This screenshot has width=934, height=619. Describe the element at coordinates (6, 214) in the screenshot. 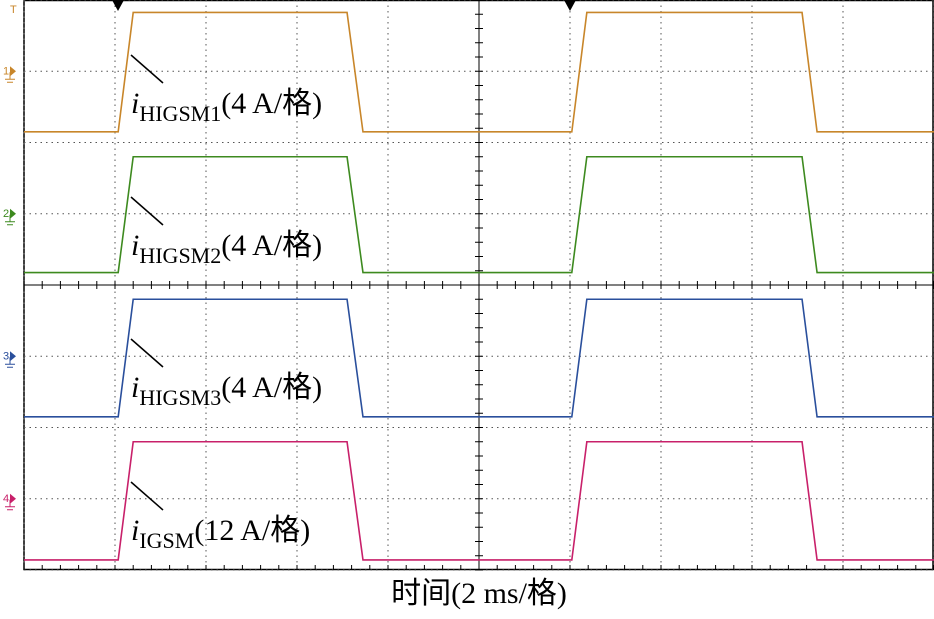

I see `channel-label: 2` at that location.